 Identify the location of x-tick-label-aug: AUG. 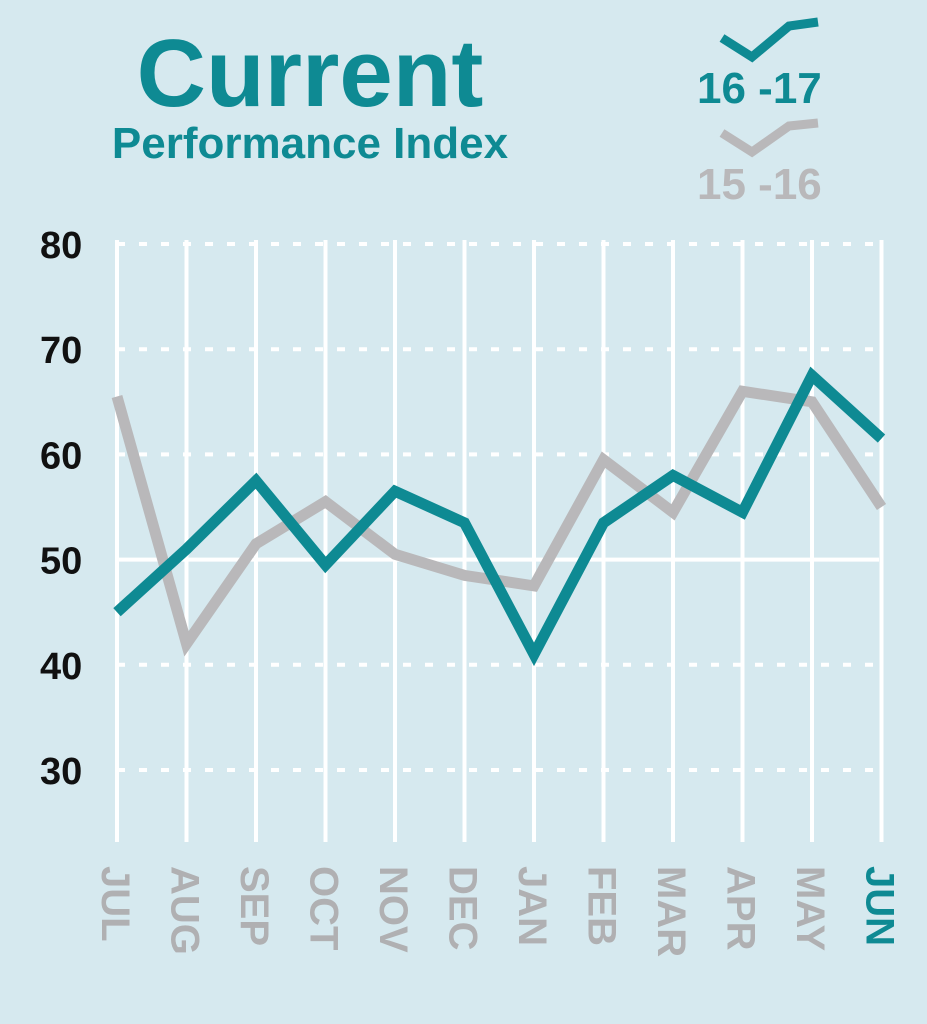
(185, 910).